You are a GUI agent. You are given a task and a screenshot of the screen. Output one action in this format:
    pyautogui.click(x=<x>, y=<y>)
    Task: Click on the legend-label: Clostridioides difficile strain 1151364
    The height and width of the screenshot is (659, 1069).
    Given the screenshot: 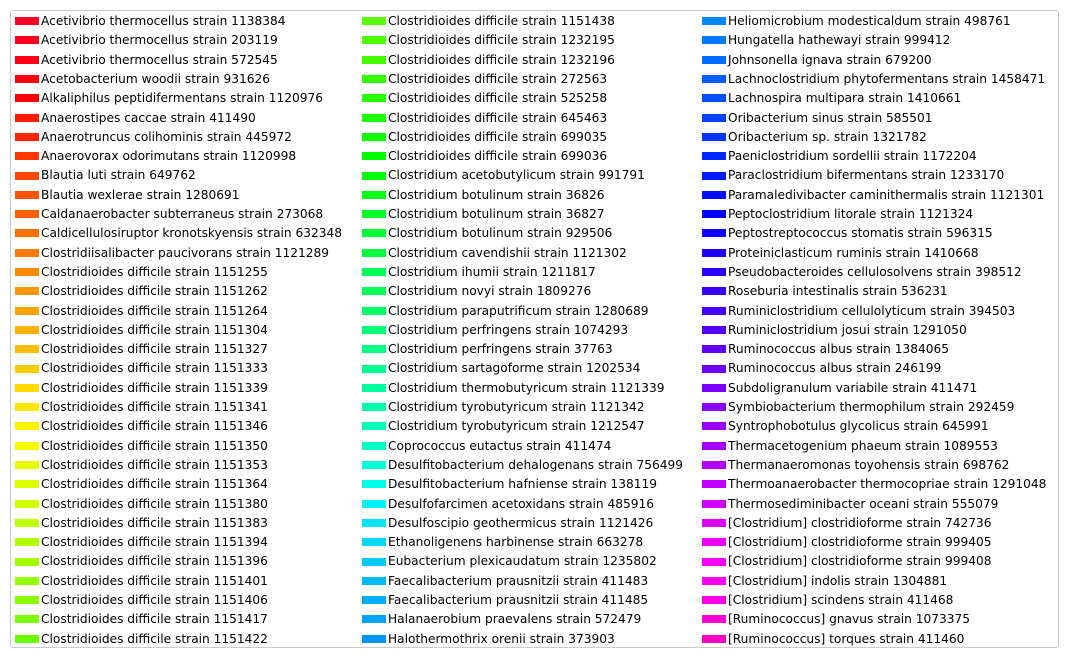 What is the action you would take?
    pyautogui.click(x=154, y=484)
    